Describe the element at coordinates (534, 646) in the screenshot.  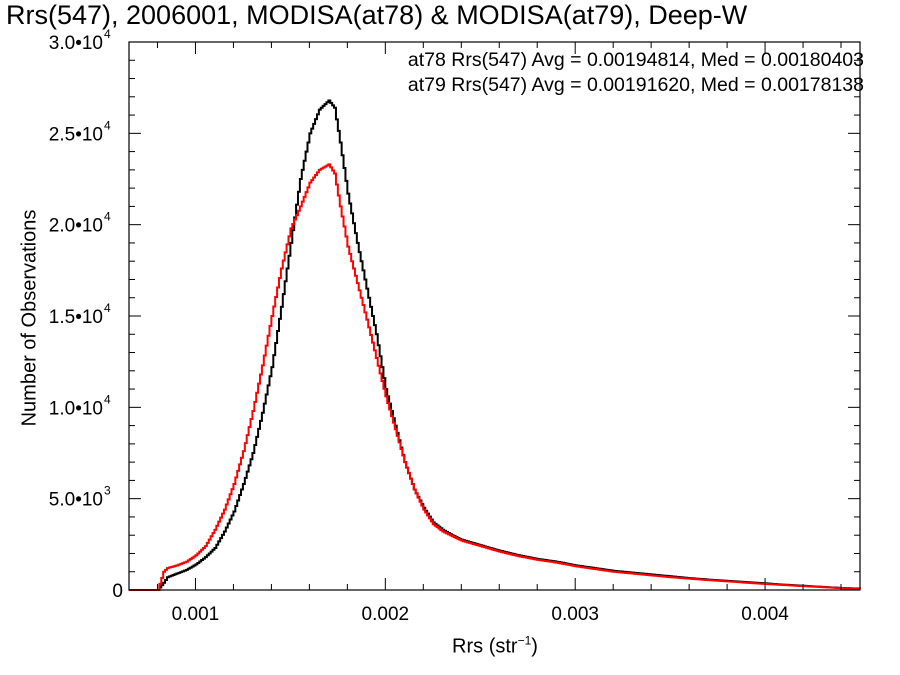
I see `x-axis-label-end: )` at that location.